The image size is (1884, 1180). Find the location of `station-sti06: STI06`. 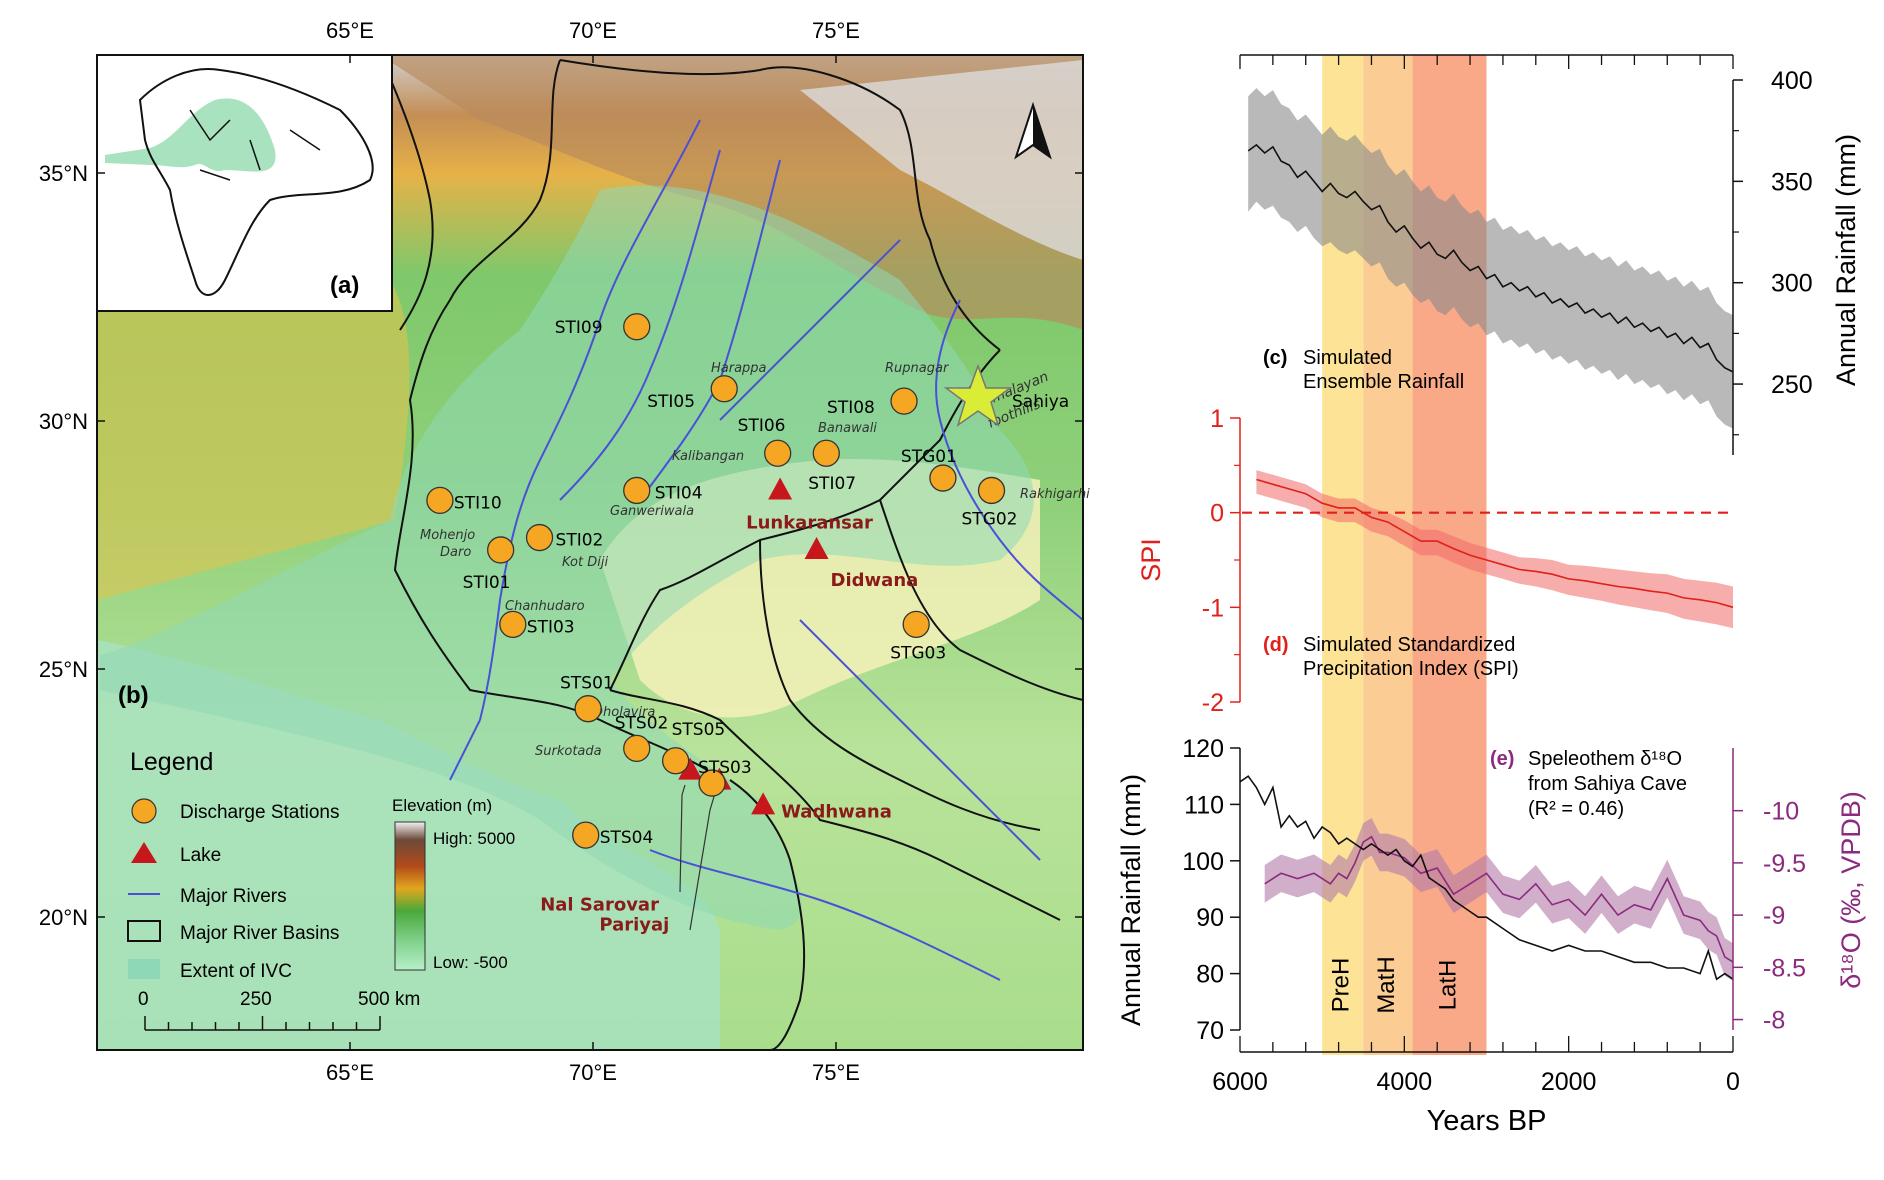

station-sti06: STI06 is located at coordinates (765, 441).